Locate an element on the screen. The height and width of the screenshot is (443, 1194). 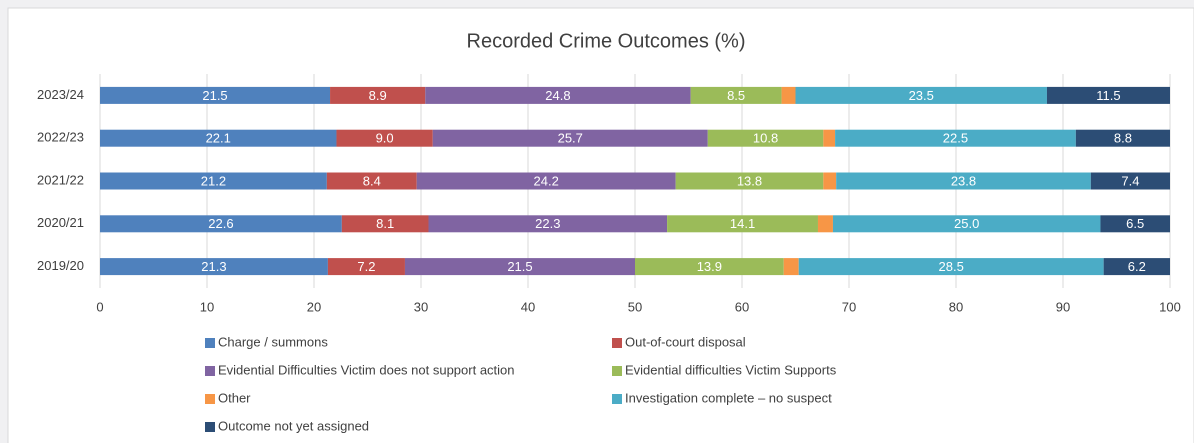
y-tick-label: 2020/21 is located at coordinates (60, 222).